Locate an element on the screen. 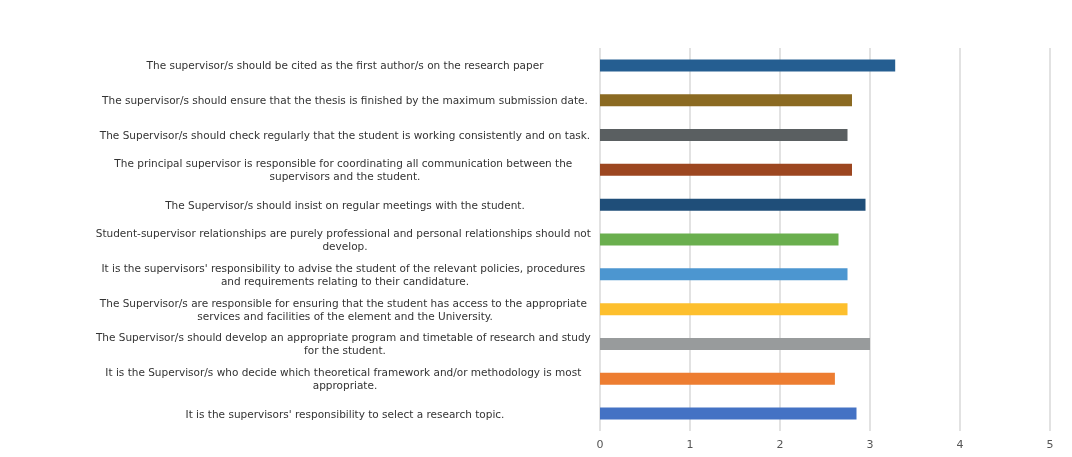  y-tick-label: The supervisor/s should ensure that the thesis is finished by the maximum submission date. is located at coordinates (344, 100).